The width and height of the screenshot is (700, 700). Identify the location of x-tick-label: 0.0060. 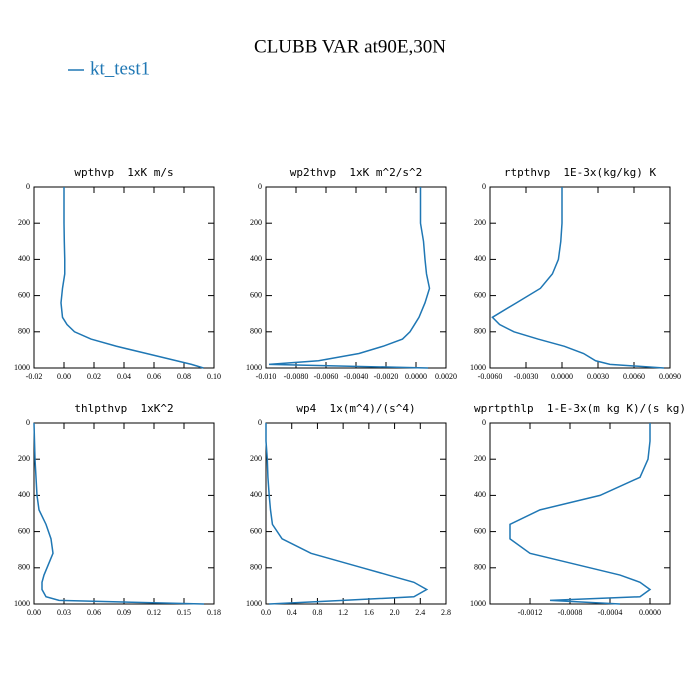
(634, 376).